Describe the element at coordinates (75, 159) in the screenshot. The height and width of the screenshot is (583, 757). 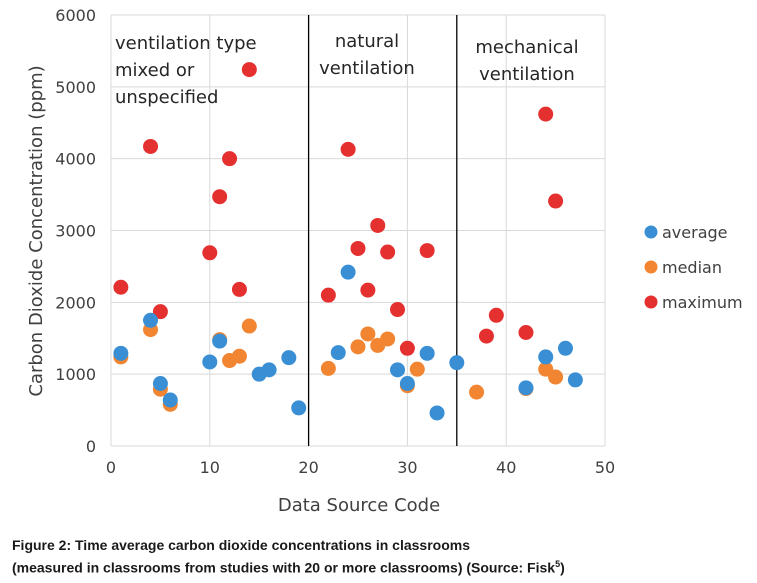
I see `y-tick-label: 4000` at that location.